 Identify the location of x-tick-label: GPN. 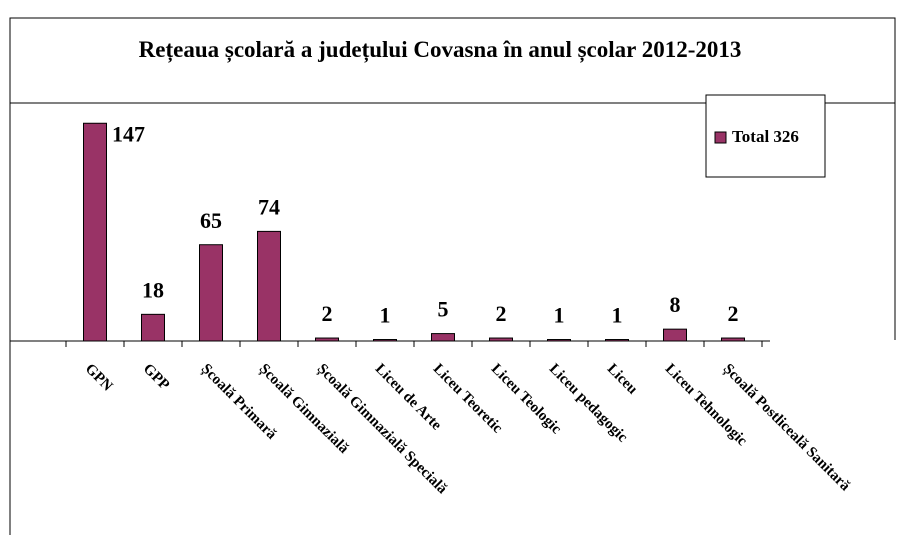
(99, 378).